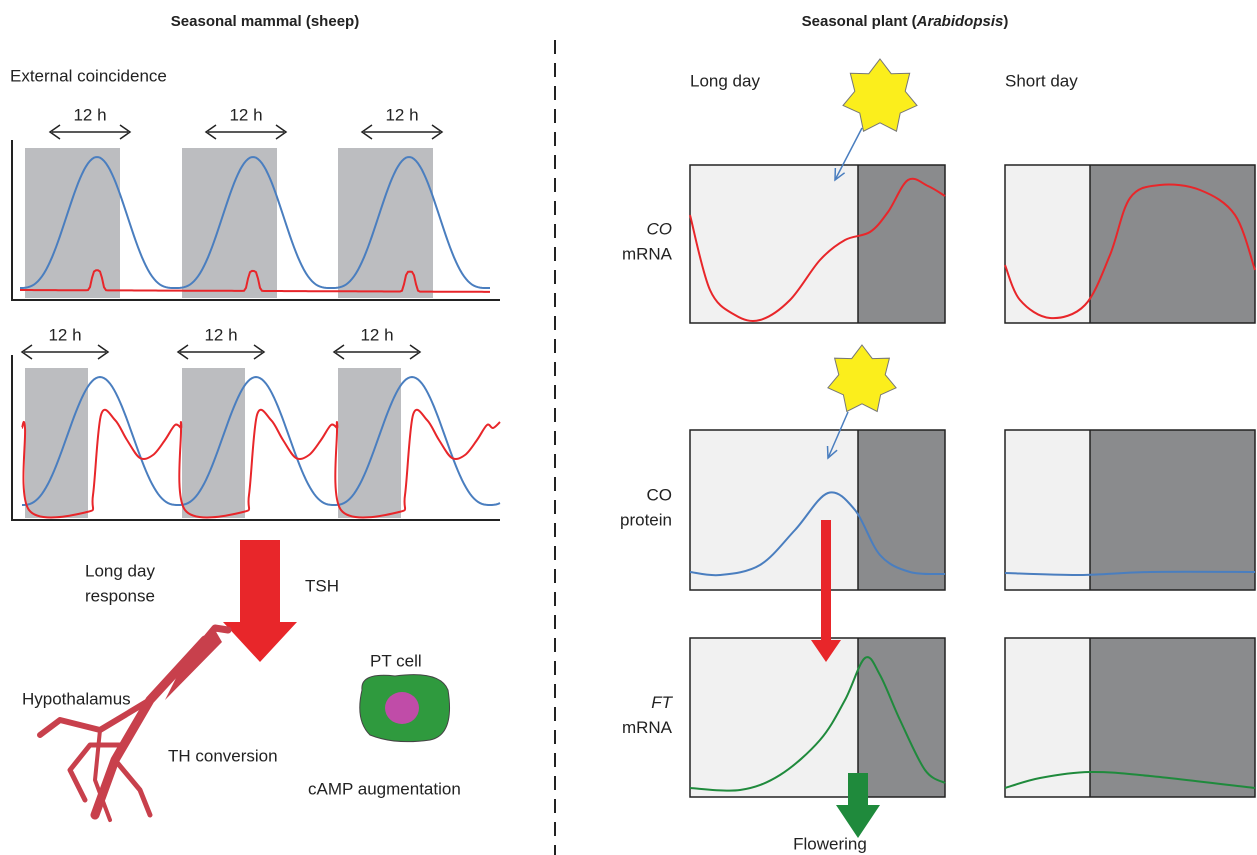 The image size is (1257, 855). What do you see at coordinates (384, 788) in the screenshot?
I see `camp-label: cAMP augmentation` at bounding box center [384, 788].